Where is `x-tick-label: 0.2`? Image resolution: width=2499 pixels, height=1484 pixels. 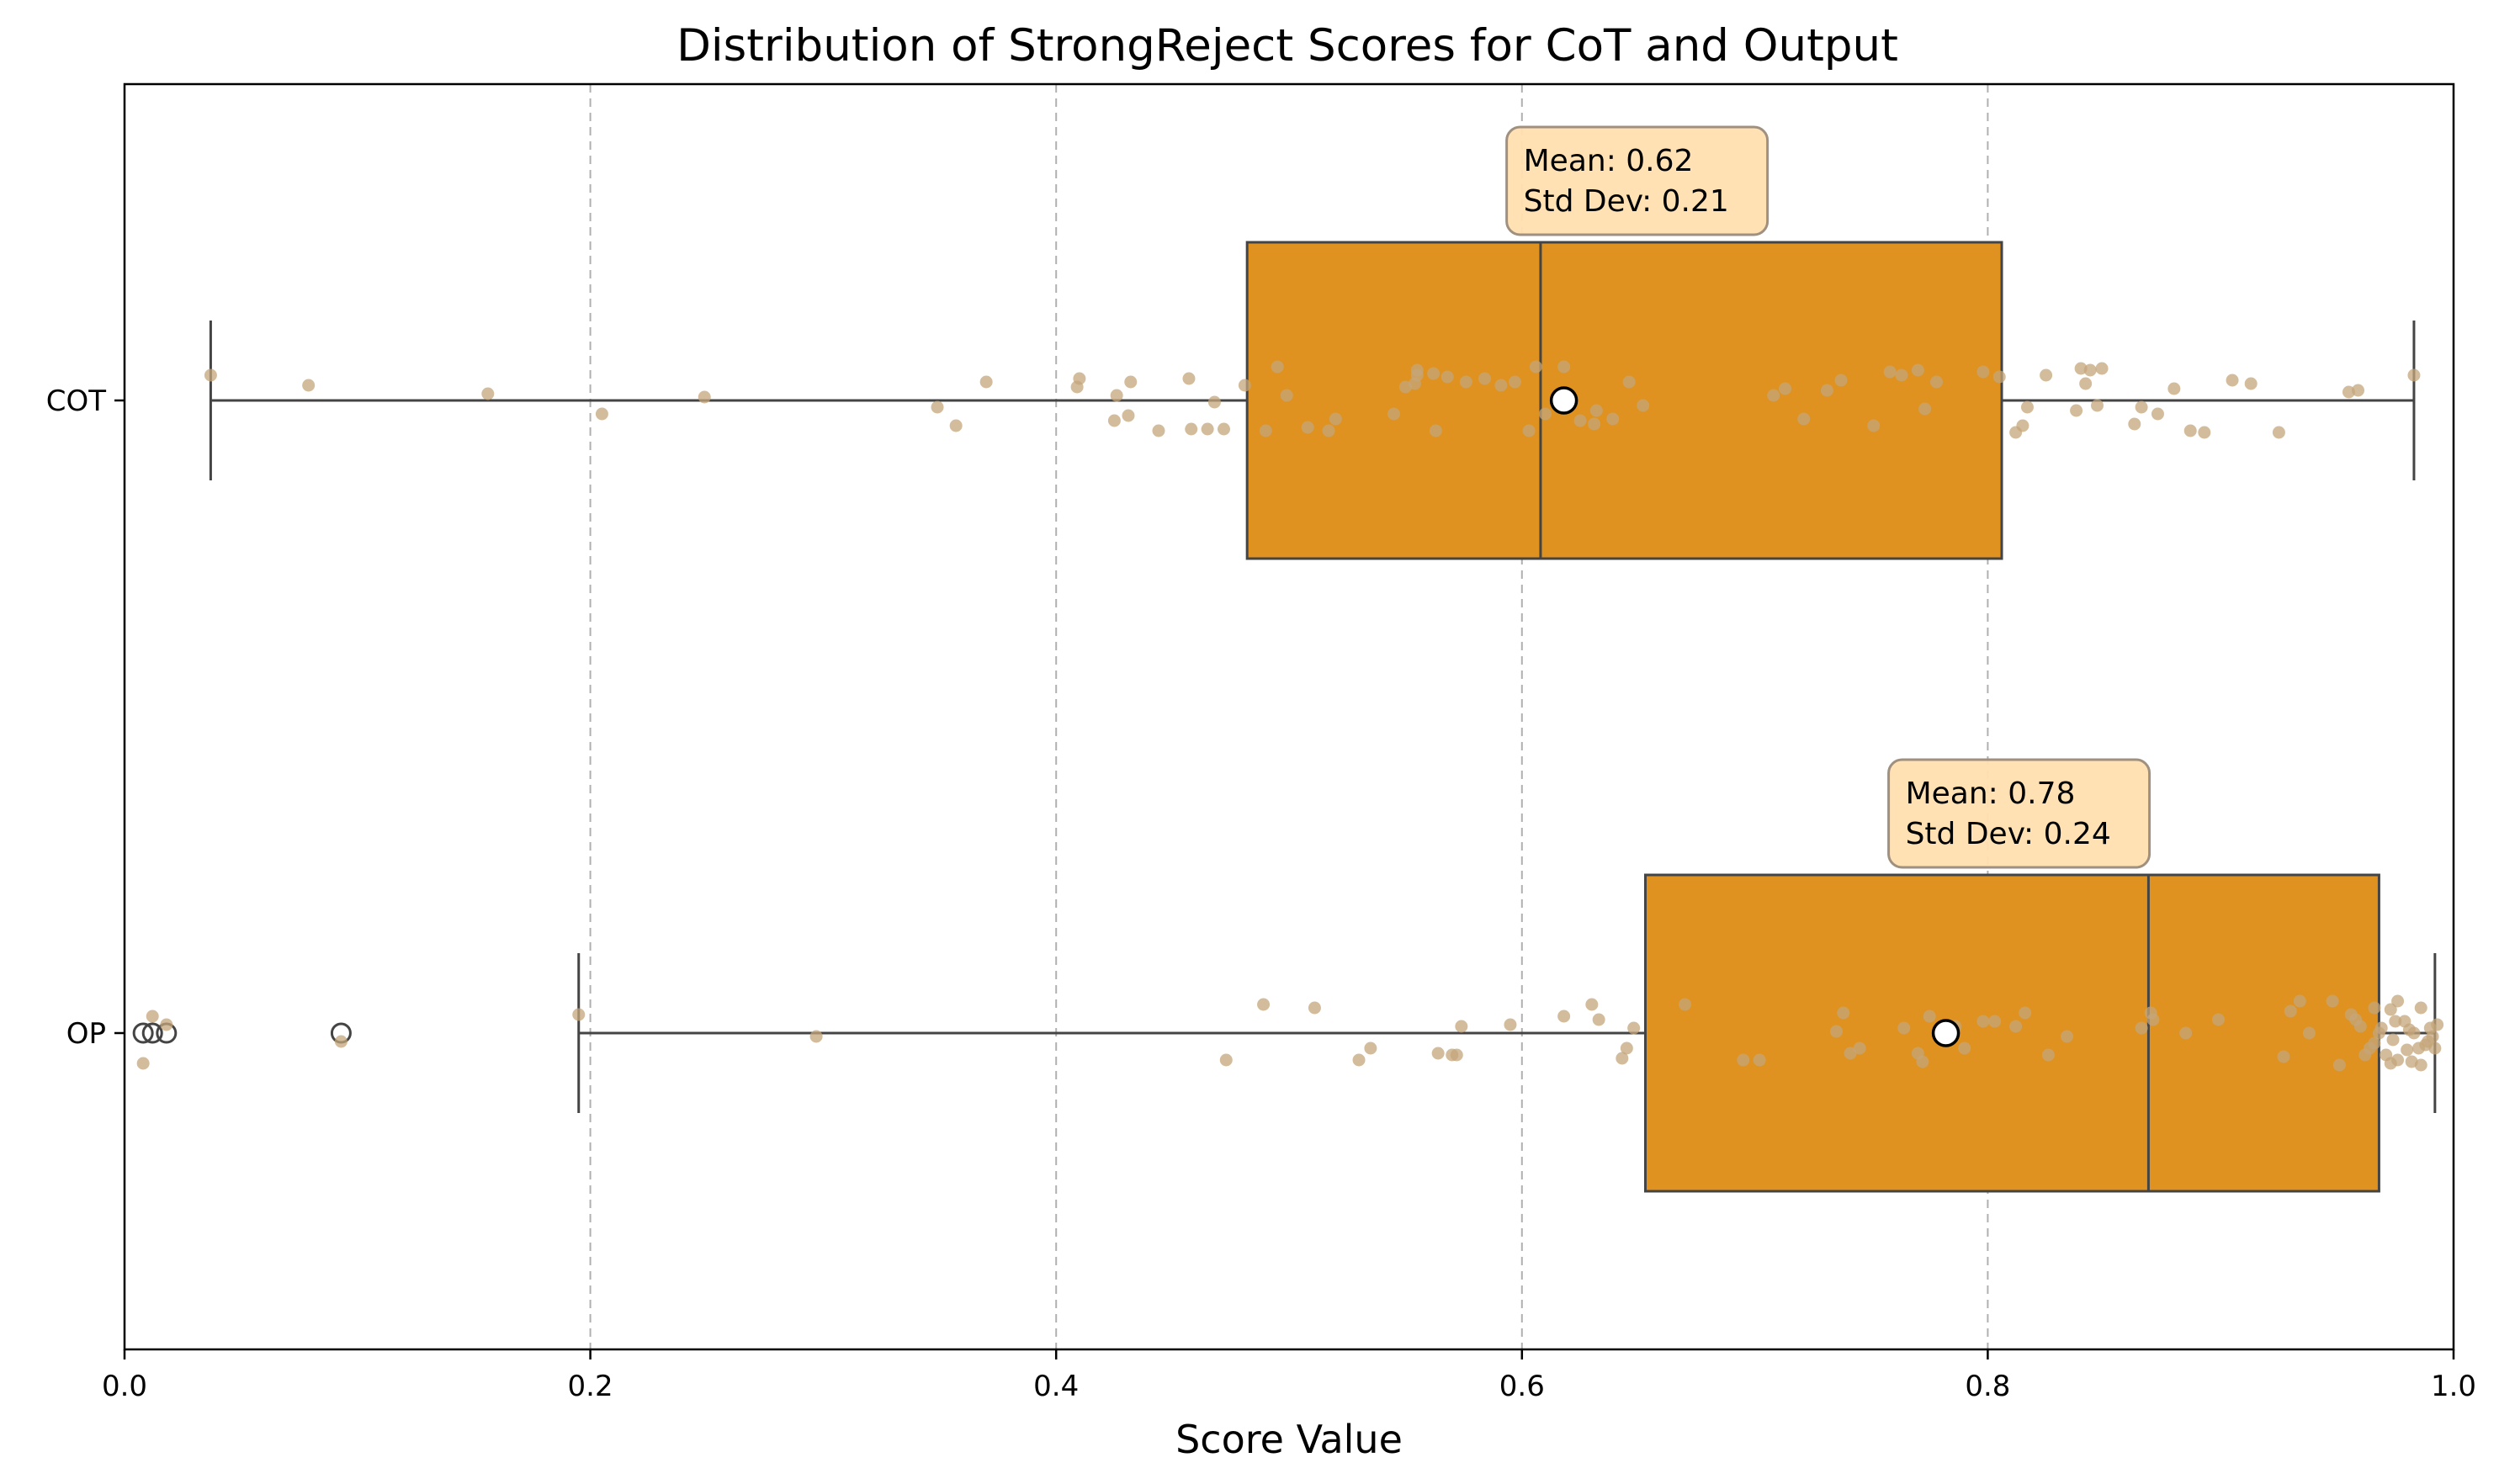
x-tick-label: 0.2 is located at coordinates (590, 1386).